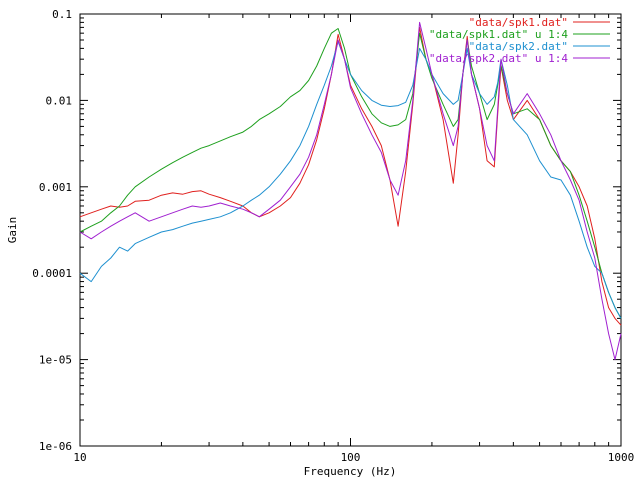 The width and height of the screenshot is (640, 480). What do you see at coordinates (59, 100) in the screenshot?
I see `y-tick-label: 0.01` at bounding box center [59, 100].